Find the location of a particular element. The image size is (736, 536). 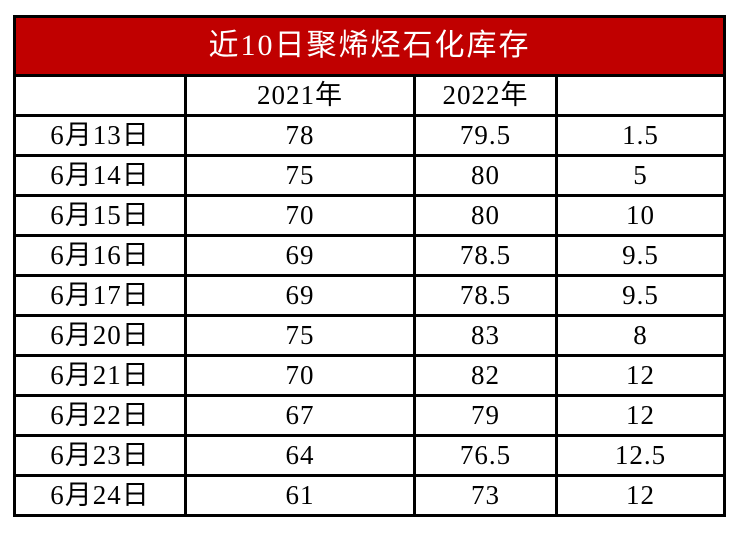

value-2022-cell: 76.5 is located at coordinates (485, 455).